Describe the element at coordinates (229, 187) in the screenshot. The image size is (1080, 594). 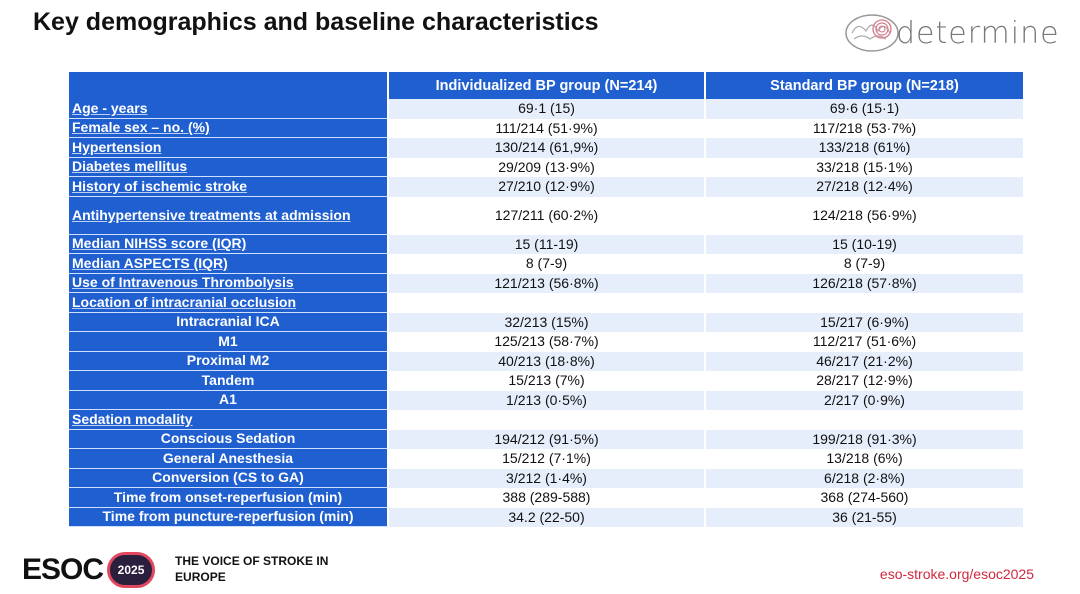
I see `row-label: History of ischemic stroke` at that location.